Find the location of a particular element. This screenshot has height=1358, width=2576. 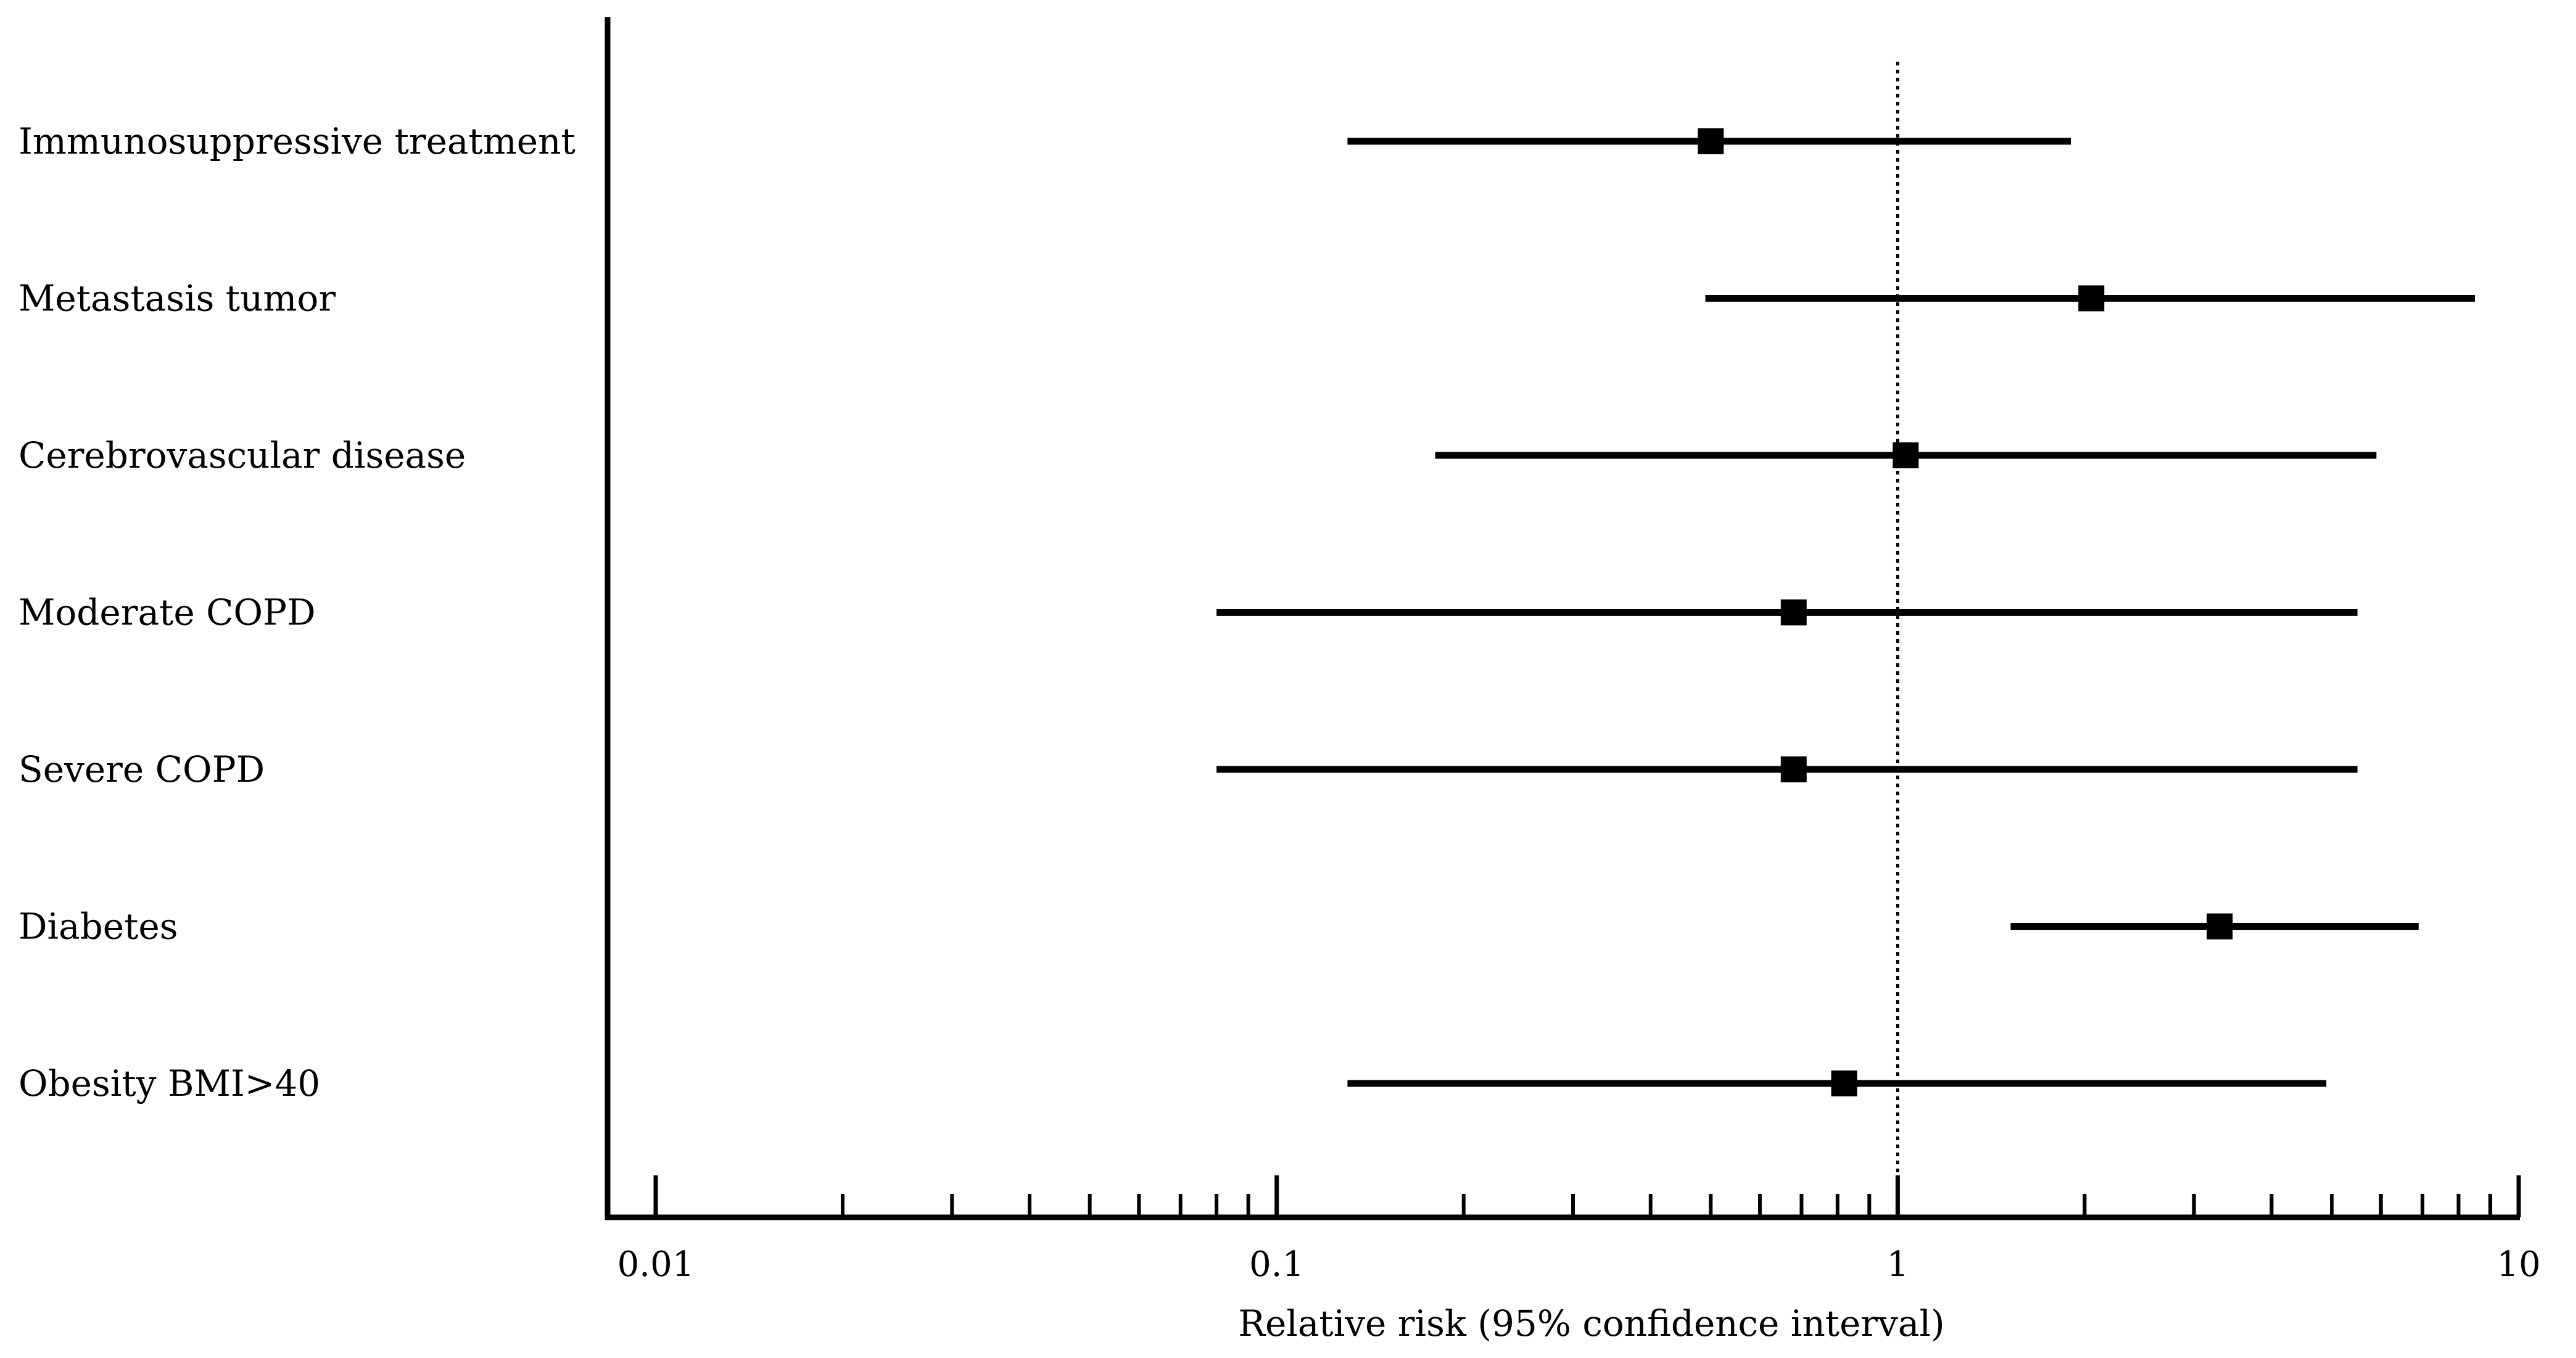

x-tick-label: 0.01 is located at coordinates (656, 1265).